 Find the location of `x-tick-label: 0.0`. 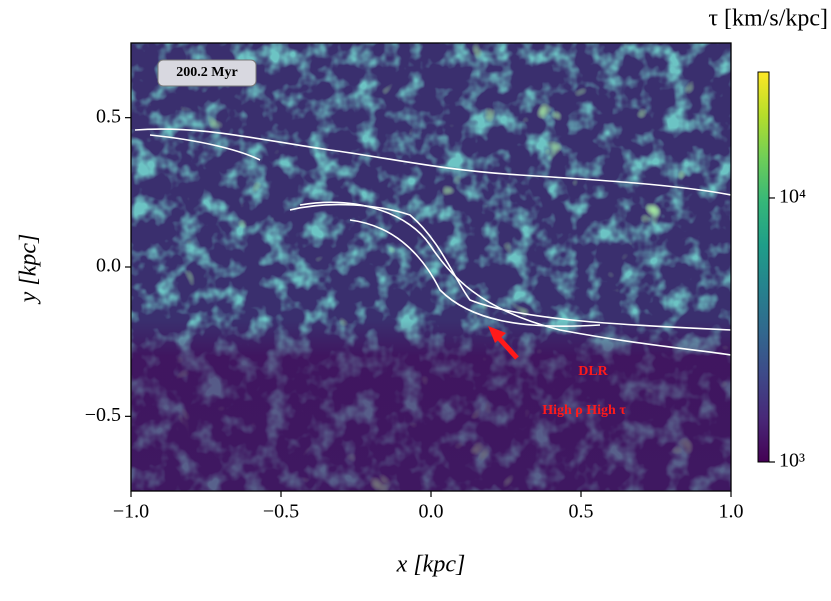

x-tick-label: 0.0 is located at coordinates (431, 512).